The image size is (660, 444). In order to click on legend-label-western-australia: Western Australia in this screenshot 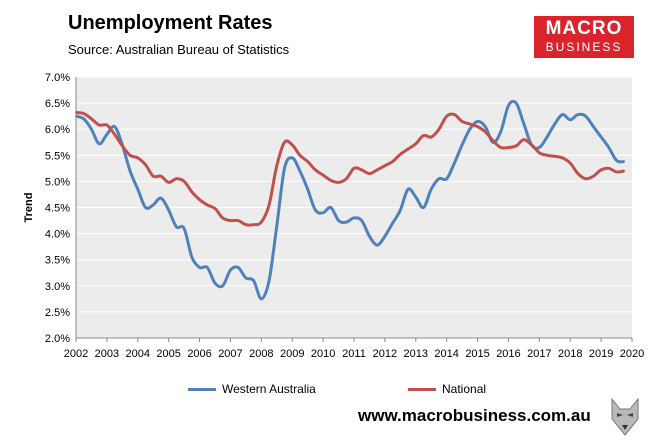, I will do `click(269, 389)`.